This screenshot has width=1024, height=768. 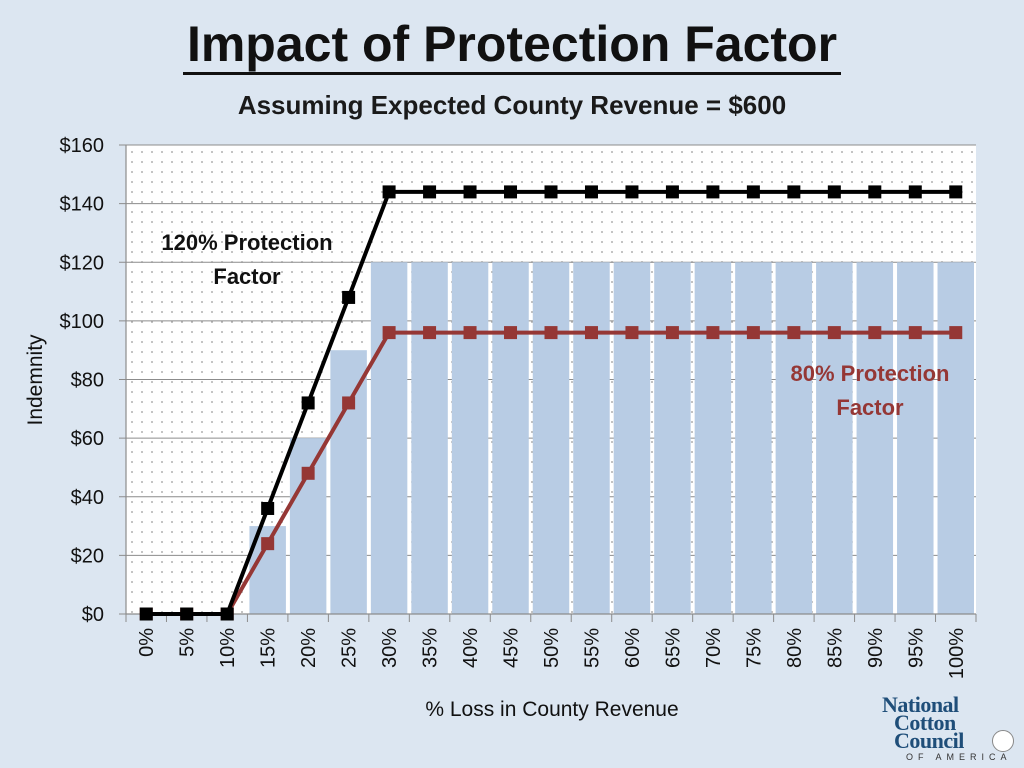 I want to click on y-tick-label: $120, so click(x=82, y=263).